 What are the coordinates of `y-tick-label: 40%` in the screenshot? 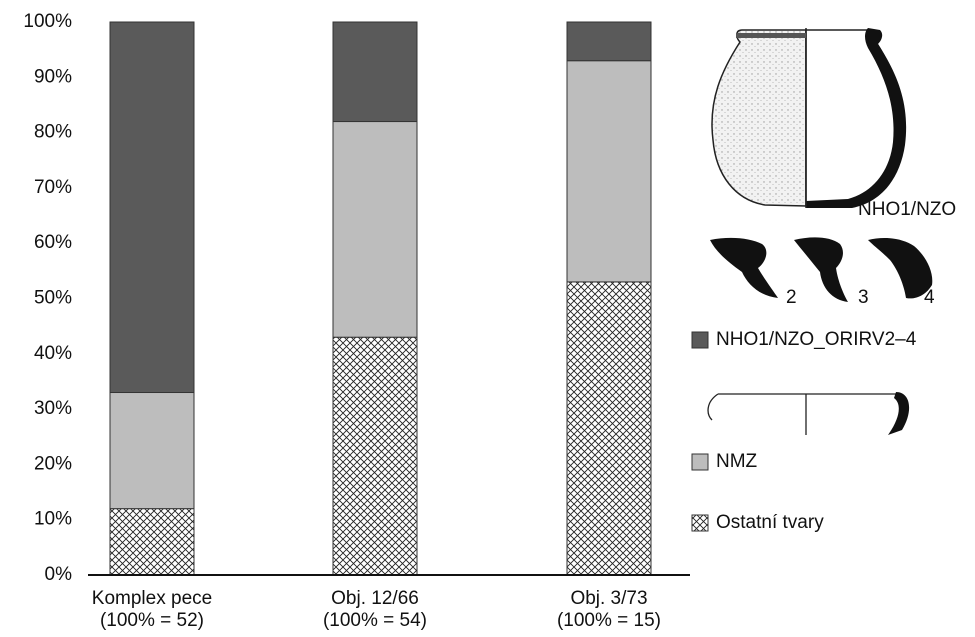 It's located at (53, 353).